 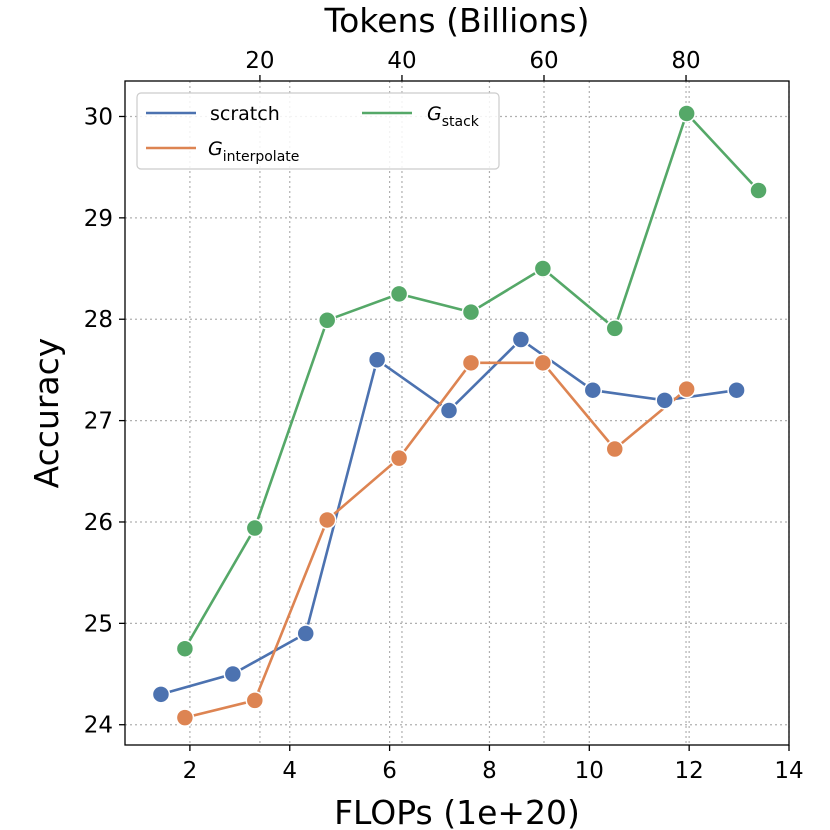 What do you see at coordinates (215, 149) in the screenshot?
I see `legend-label-interpolate-main: G` at bounding box center [215, 149].